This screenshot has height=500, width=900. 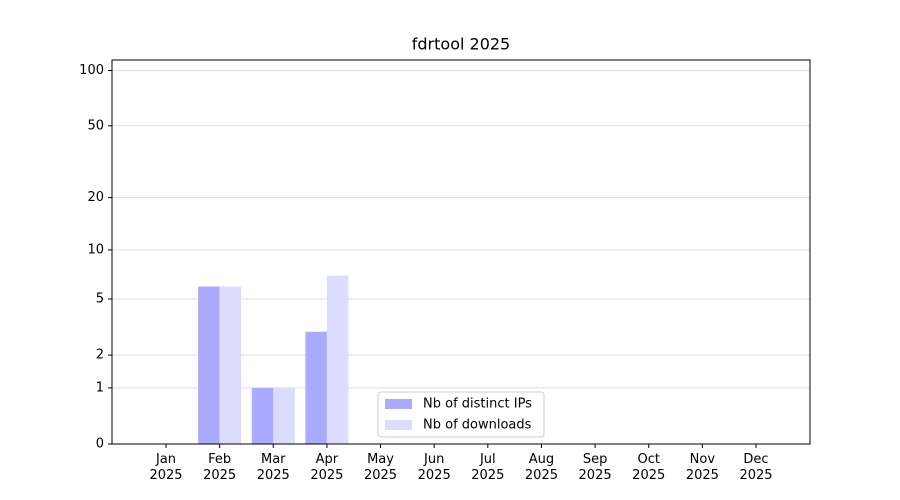 I want to click on x-tick-label: Oct 2025, so click(x=649, y=467).